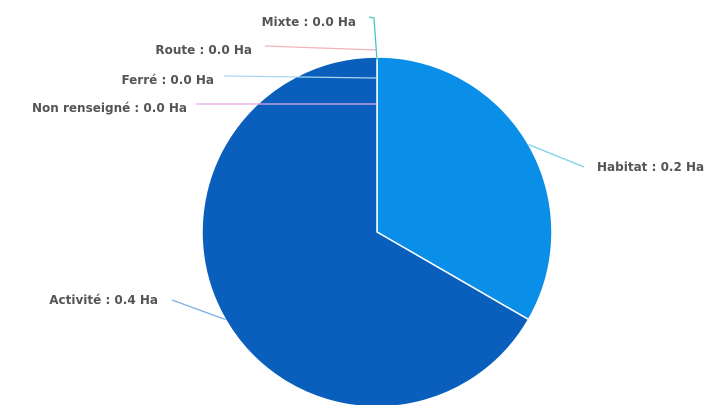  Describe the element at coordinates (167, 80) in the screenshot. I see `data-label-ferre: Ferré : 0.0 Ha` at that location.